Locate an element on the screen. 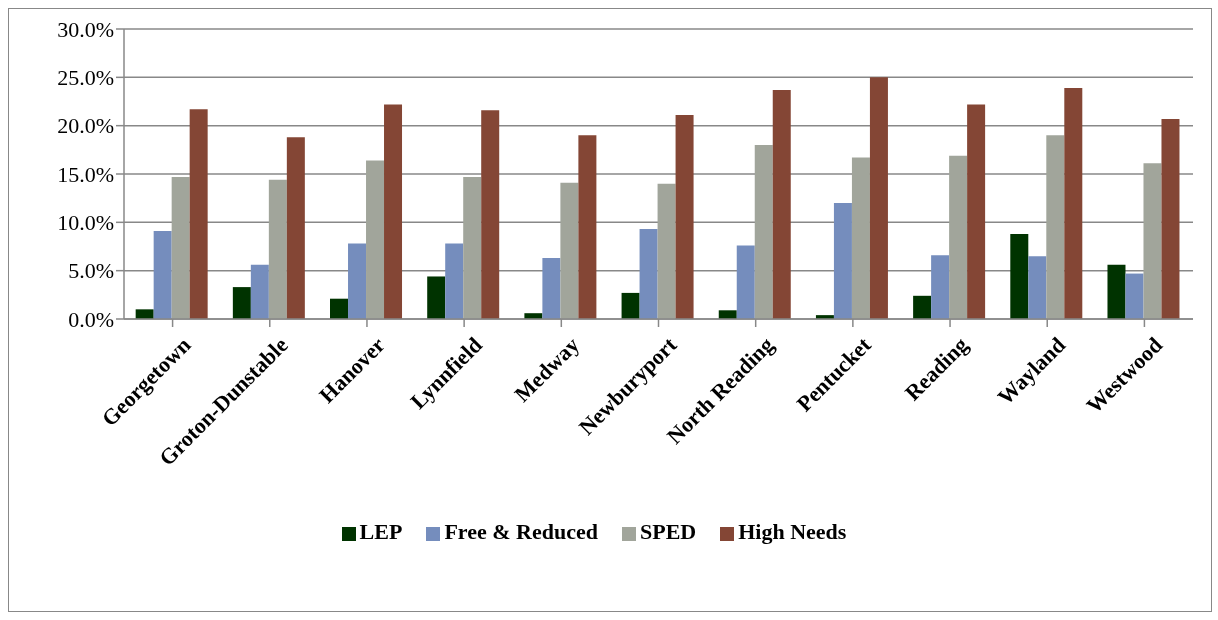  y-tick-label: 20.0% is located at coordinates (85, 126).